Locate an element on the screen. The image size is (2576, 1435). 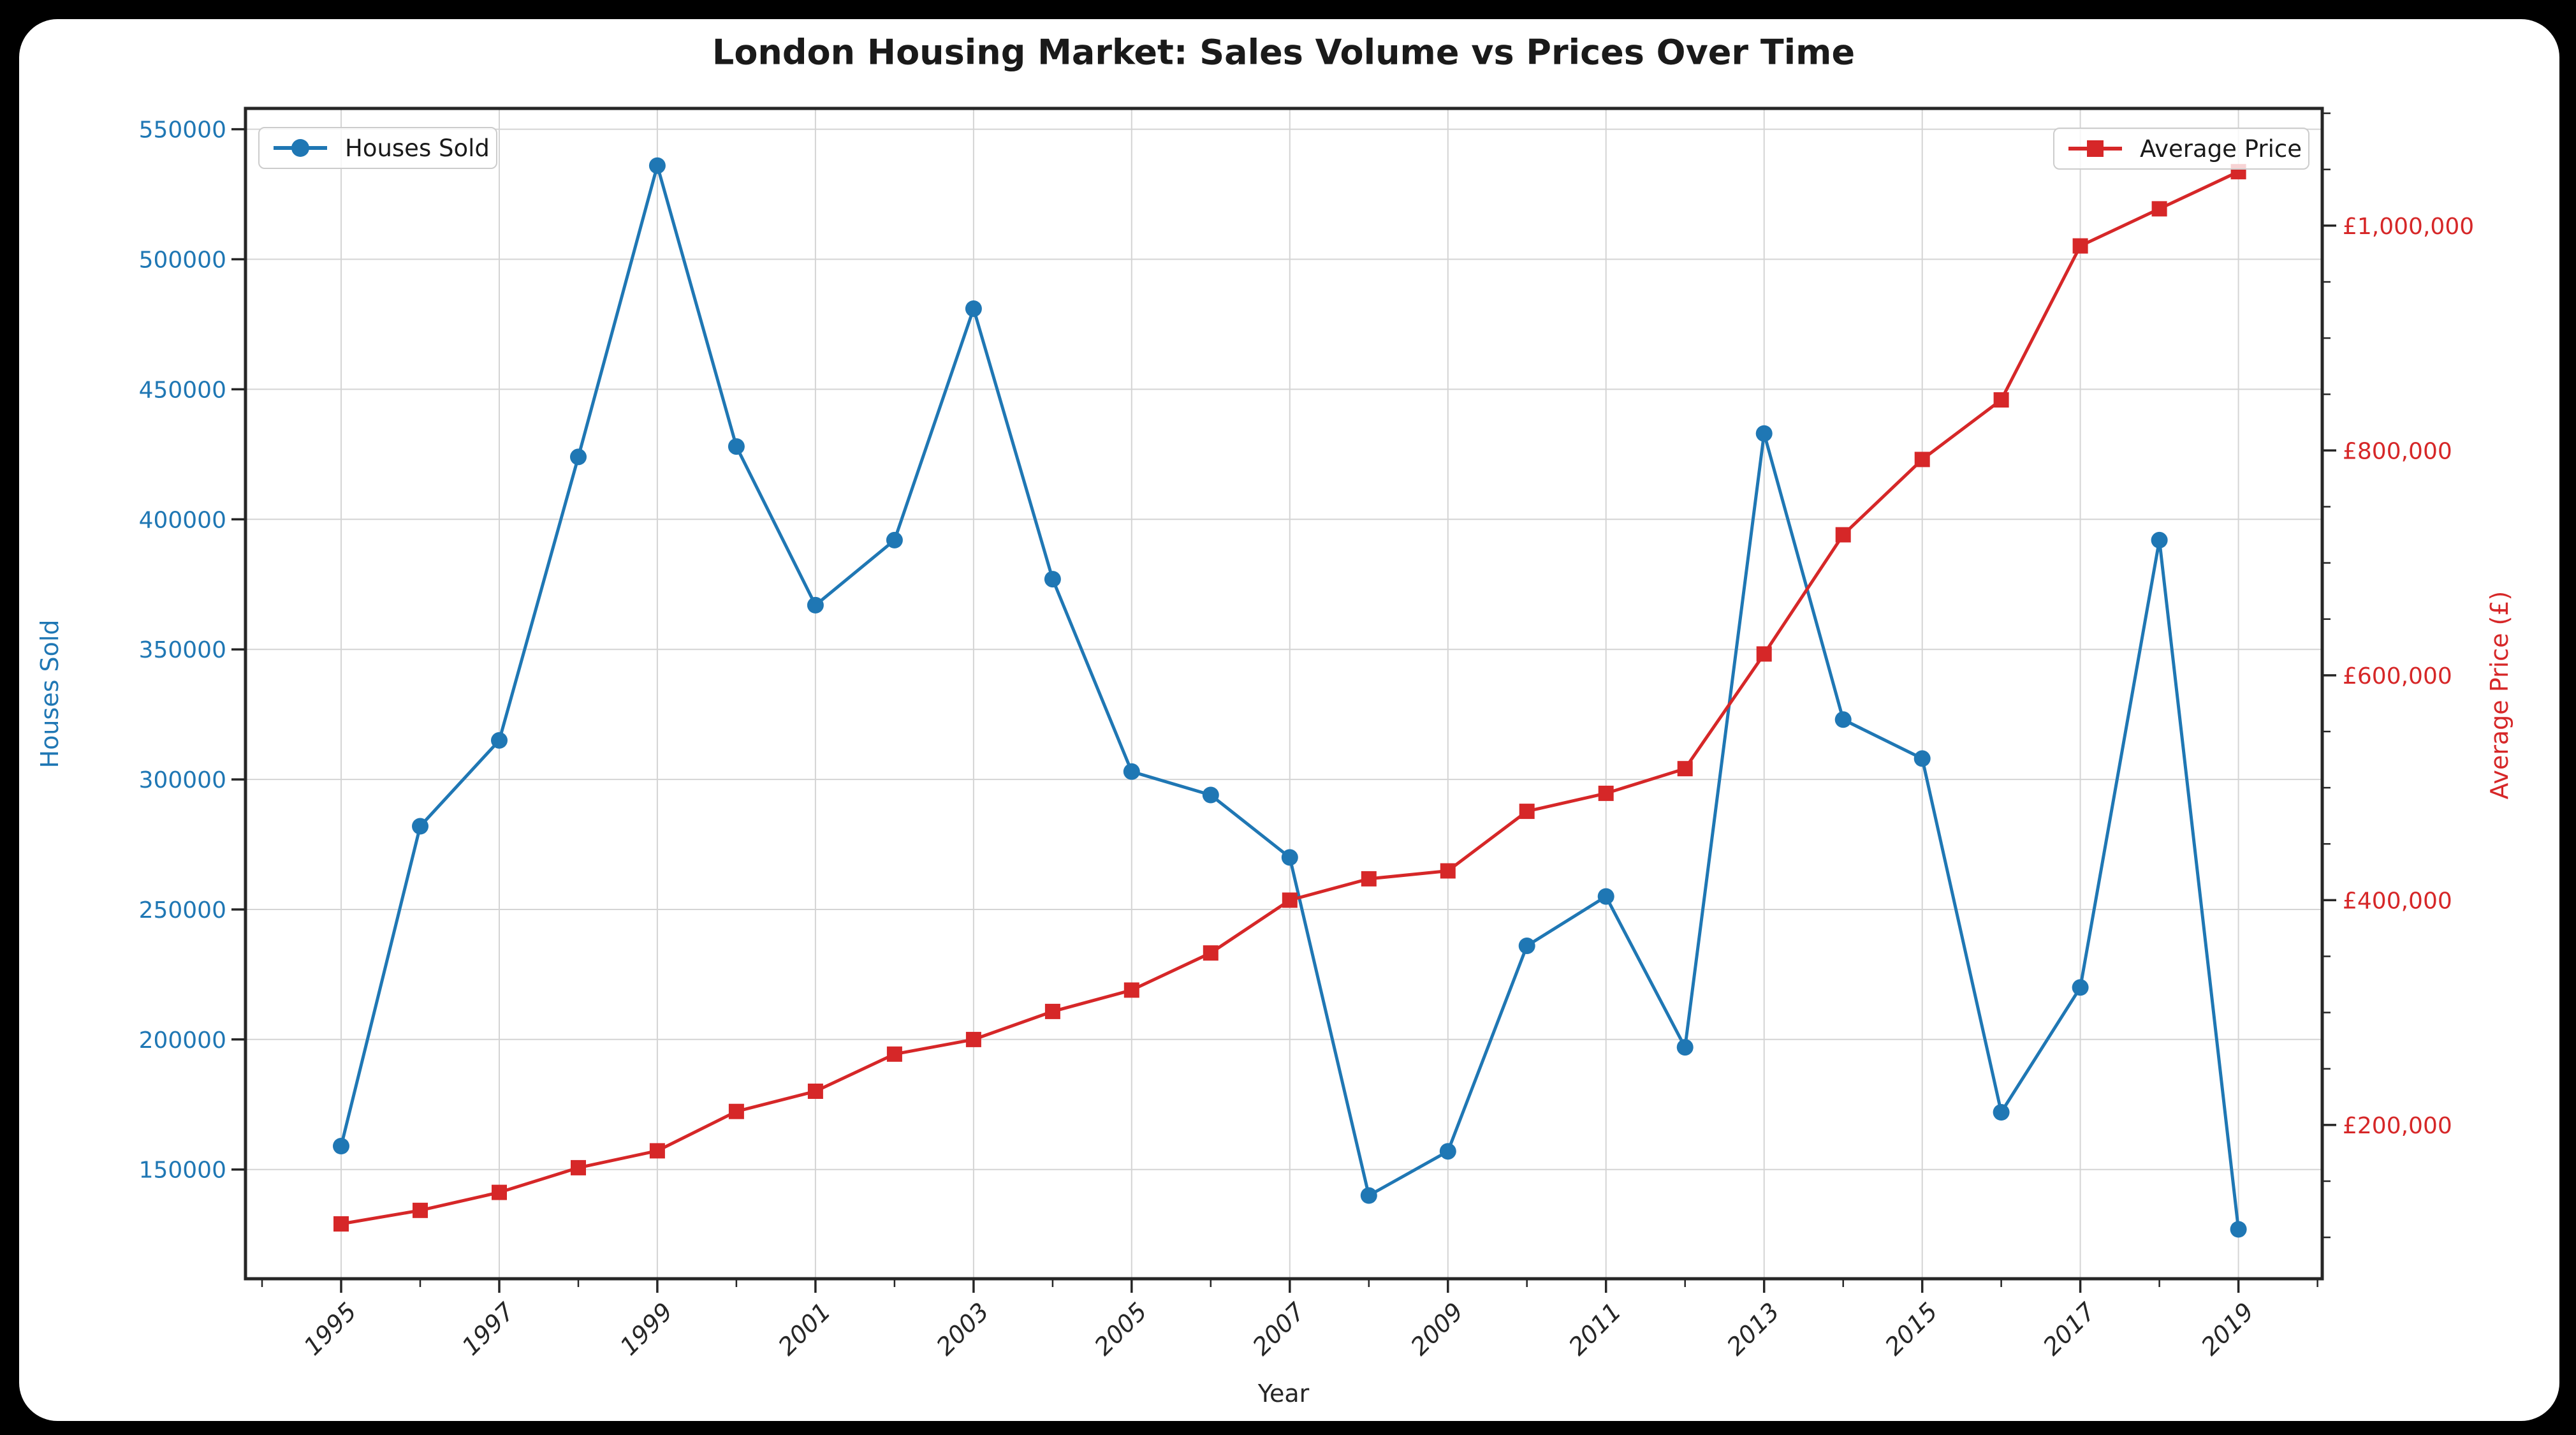
legend-average-price-sample-icon is located at coordinates (2095, 148).